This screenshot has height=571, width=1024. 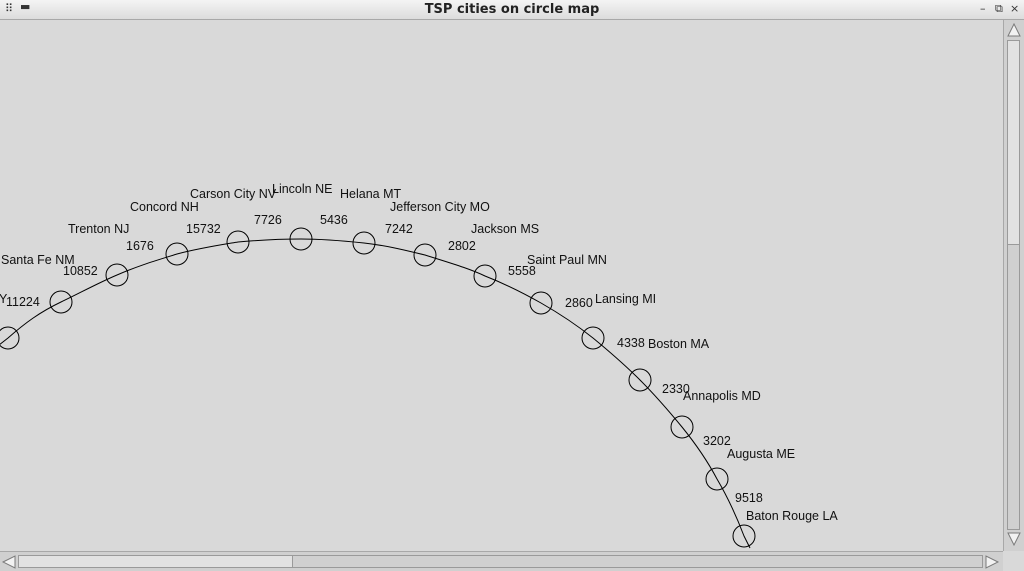 I want to click on distance-label: 3202, so click(x=717, y=441).